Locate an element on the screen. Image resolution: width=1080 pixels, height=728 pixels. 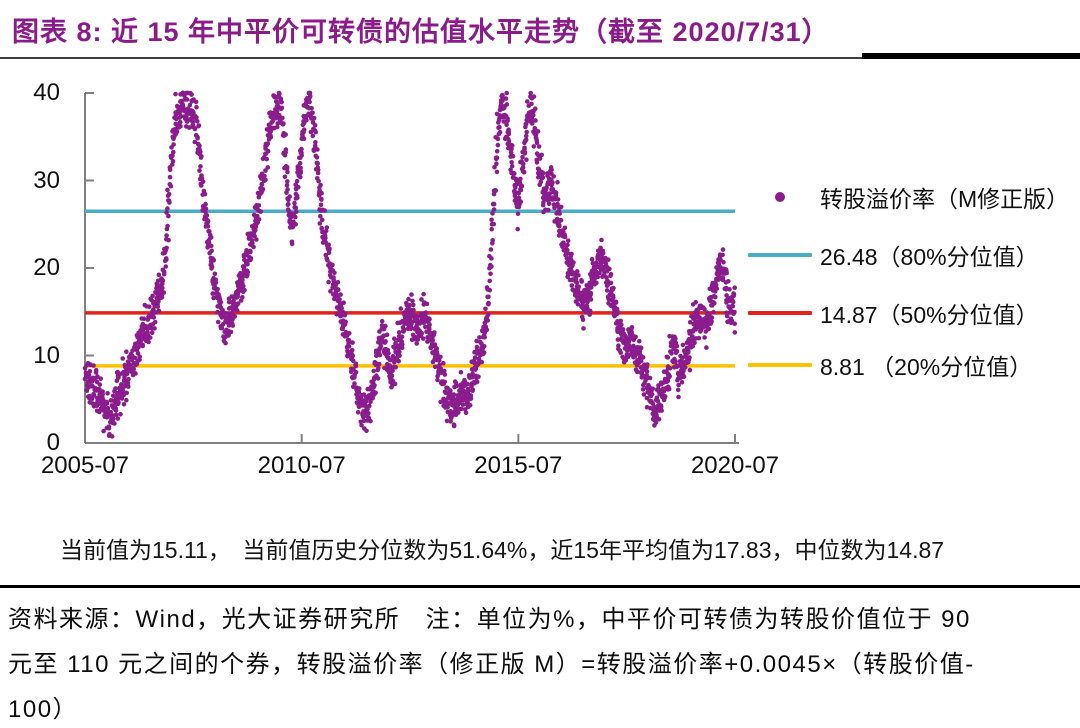
y-axis-label: 30 is located at coordinates (46, 180).